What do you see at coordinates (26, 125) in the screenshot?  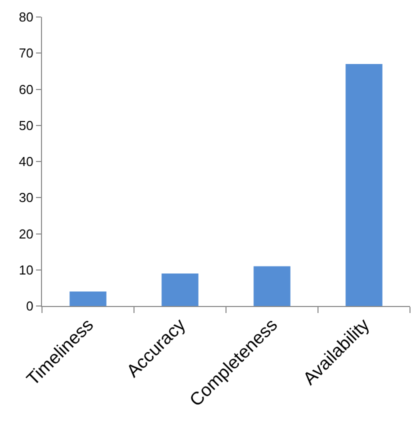 I see `y-tick-label: 50` at bounding box center [26, 125].